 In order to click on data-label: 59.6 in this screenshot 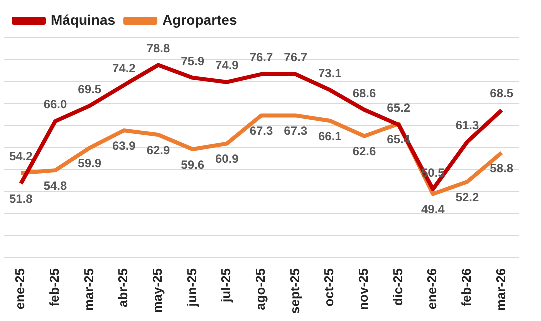, I will do `click(193, 165)`.